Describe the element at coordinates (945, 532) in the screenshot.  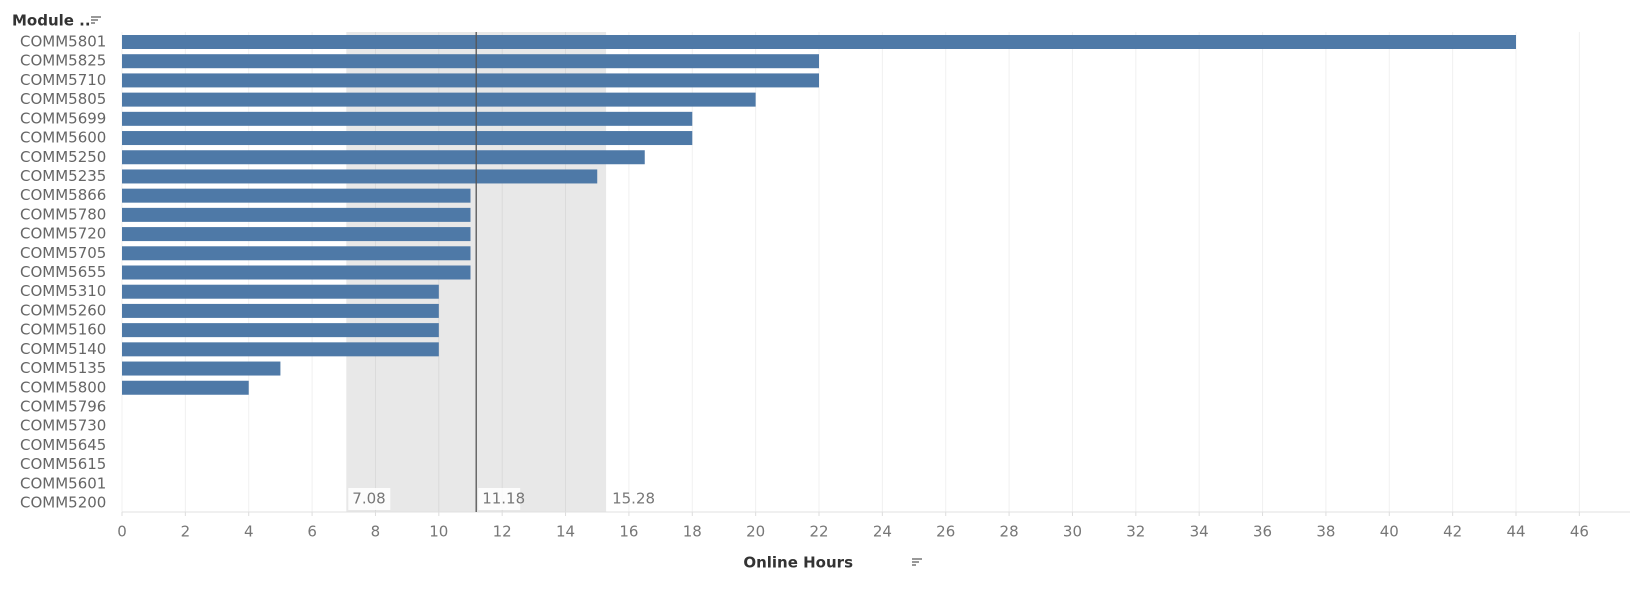
I see `x-tick-label: 26` at that location.